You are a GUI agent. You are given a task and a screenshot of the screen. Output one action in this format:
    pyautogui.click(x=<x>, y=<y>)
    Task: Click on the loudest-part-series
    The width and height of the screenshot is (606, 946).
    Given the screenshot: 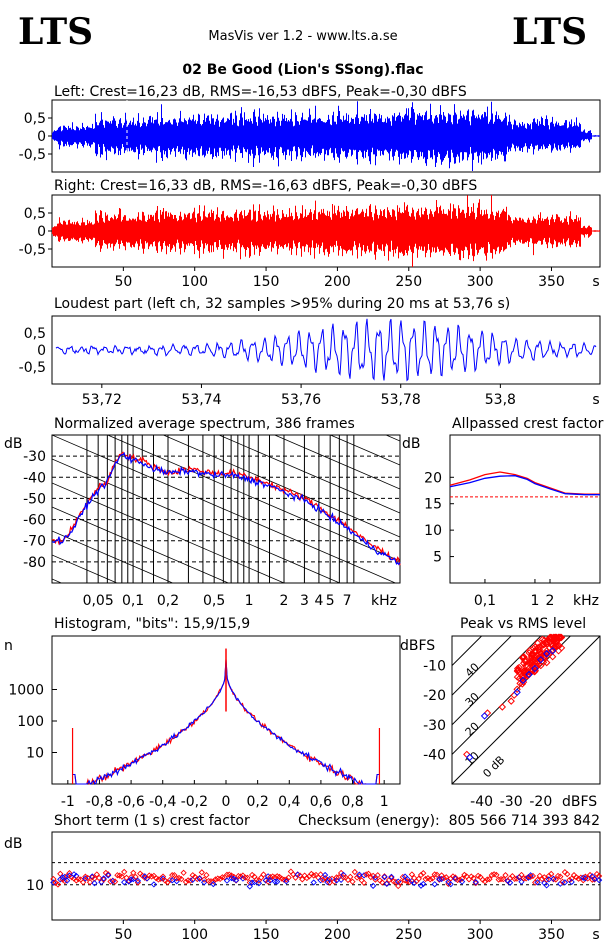 What is the action you would take?
    pyautogui.click(x=326, y=350)
    